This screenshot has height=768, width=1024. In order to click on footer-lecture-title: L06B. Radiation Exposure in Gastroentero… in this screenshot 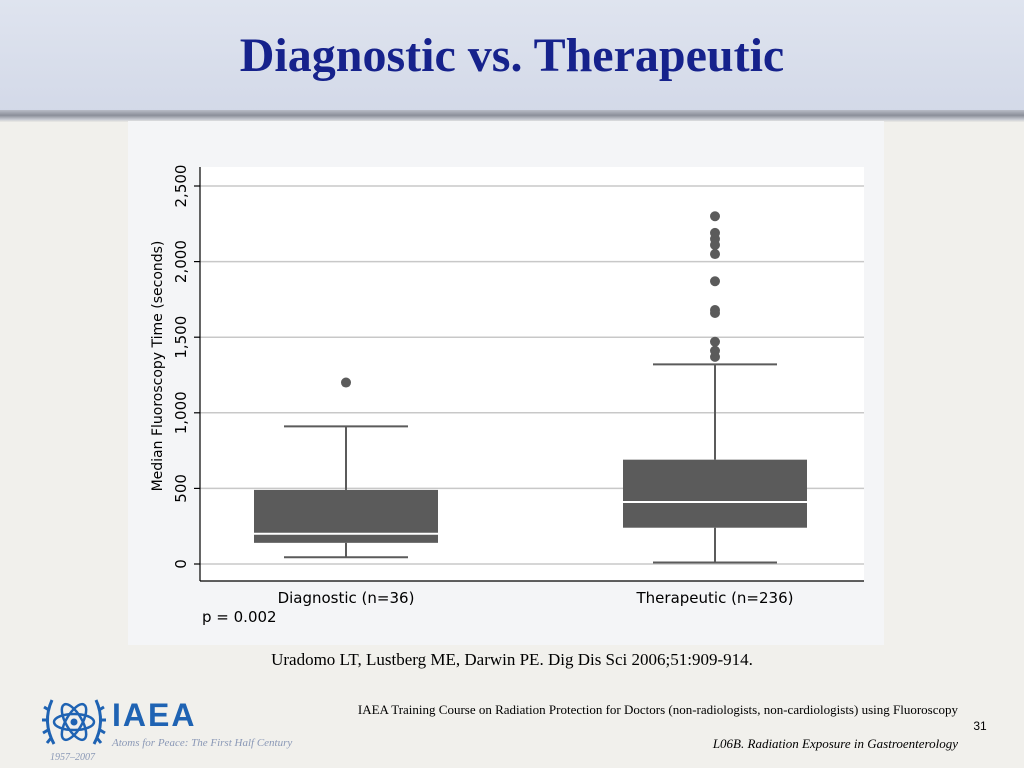, I will do `click(835, 743)`.